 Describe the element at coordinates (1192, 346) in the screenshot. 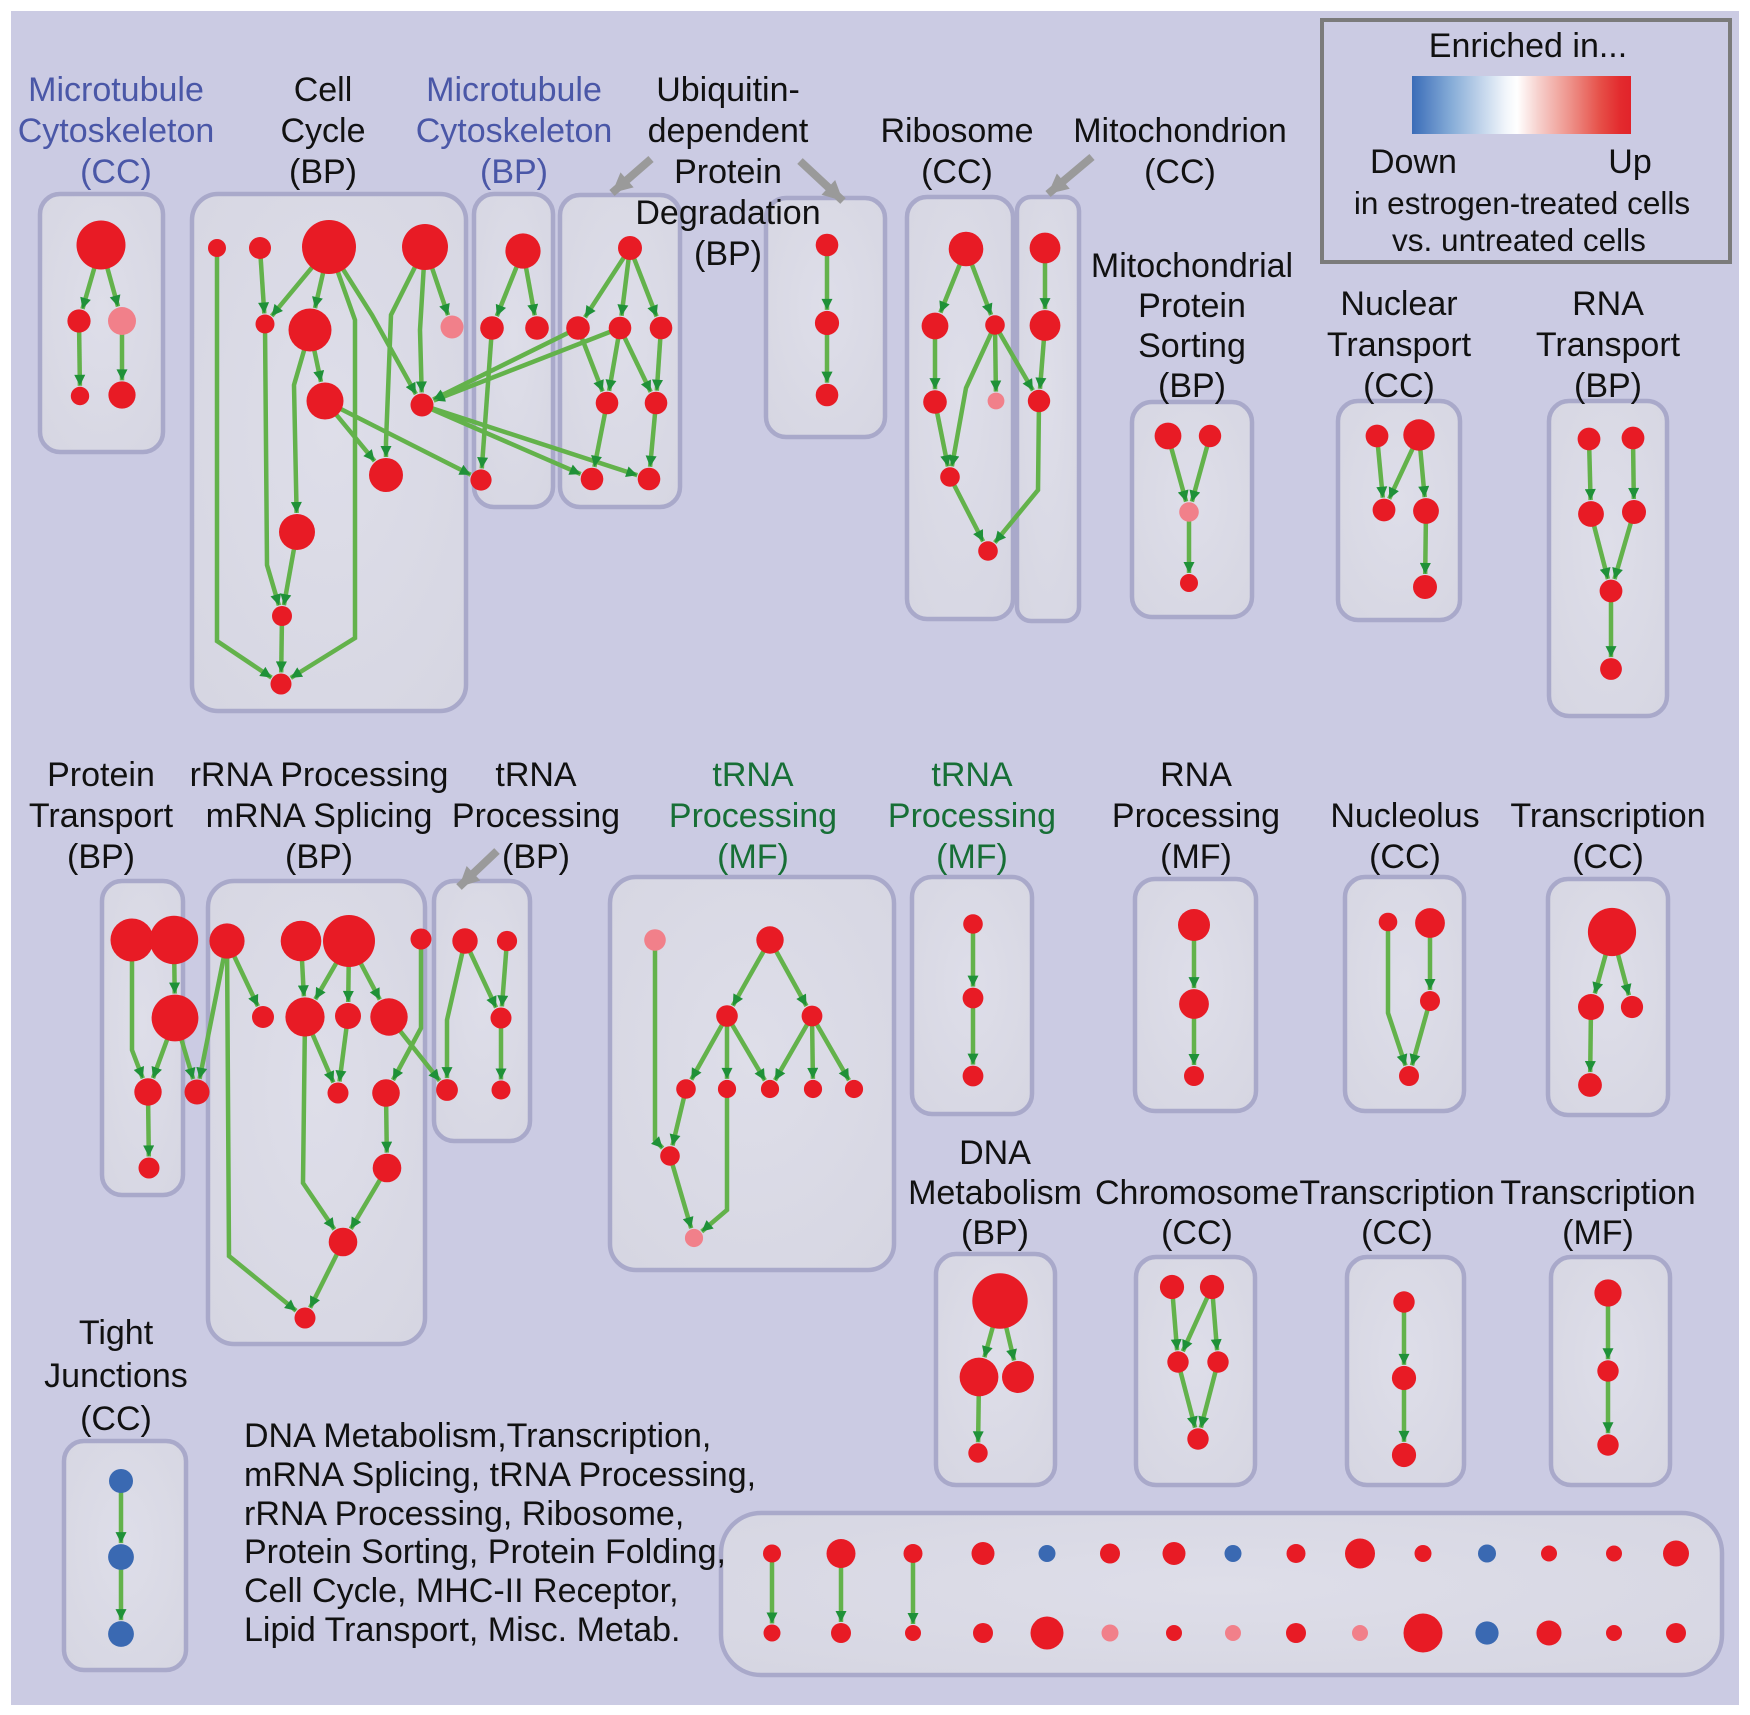

I see `svg-text: Sorting` at that location.